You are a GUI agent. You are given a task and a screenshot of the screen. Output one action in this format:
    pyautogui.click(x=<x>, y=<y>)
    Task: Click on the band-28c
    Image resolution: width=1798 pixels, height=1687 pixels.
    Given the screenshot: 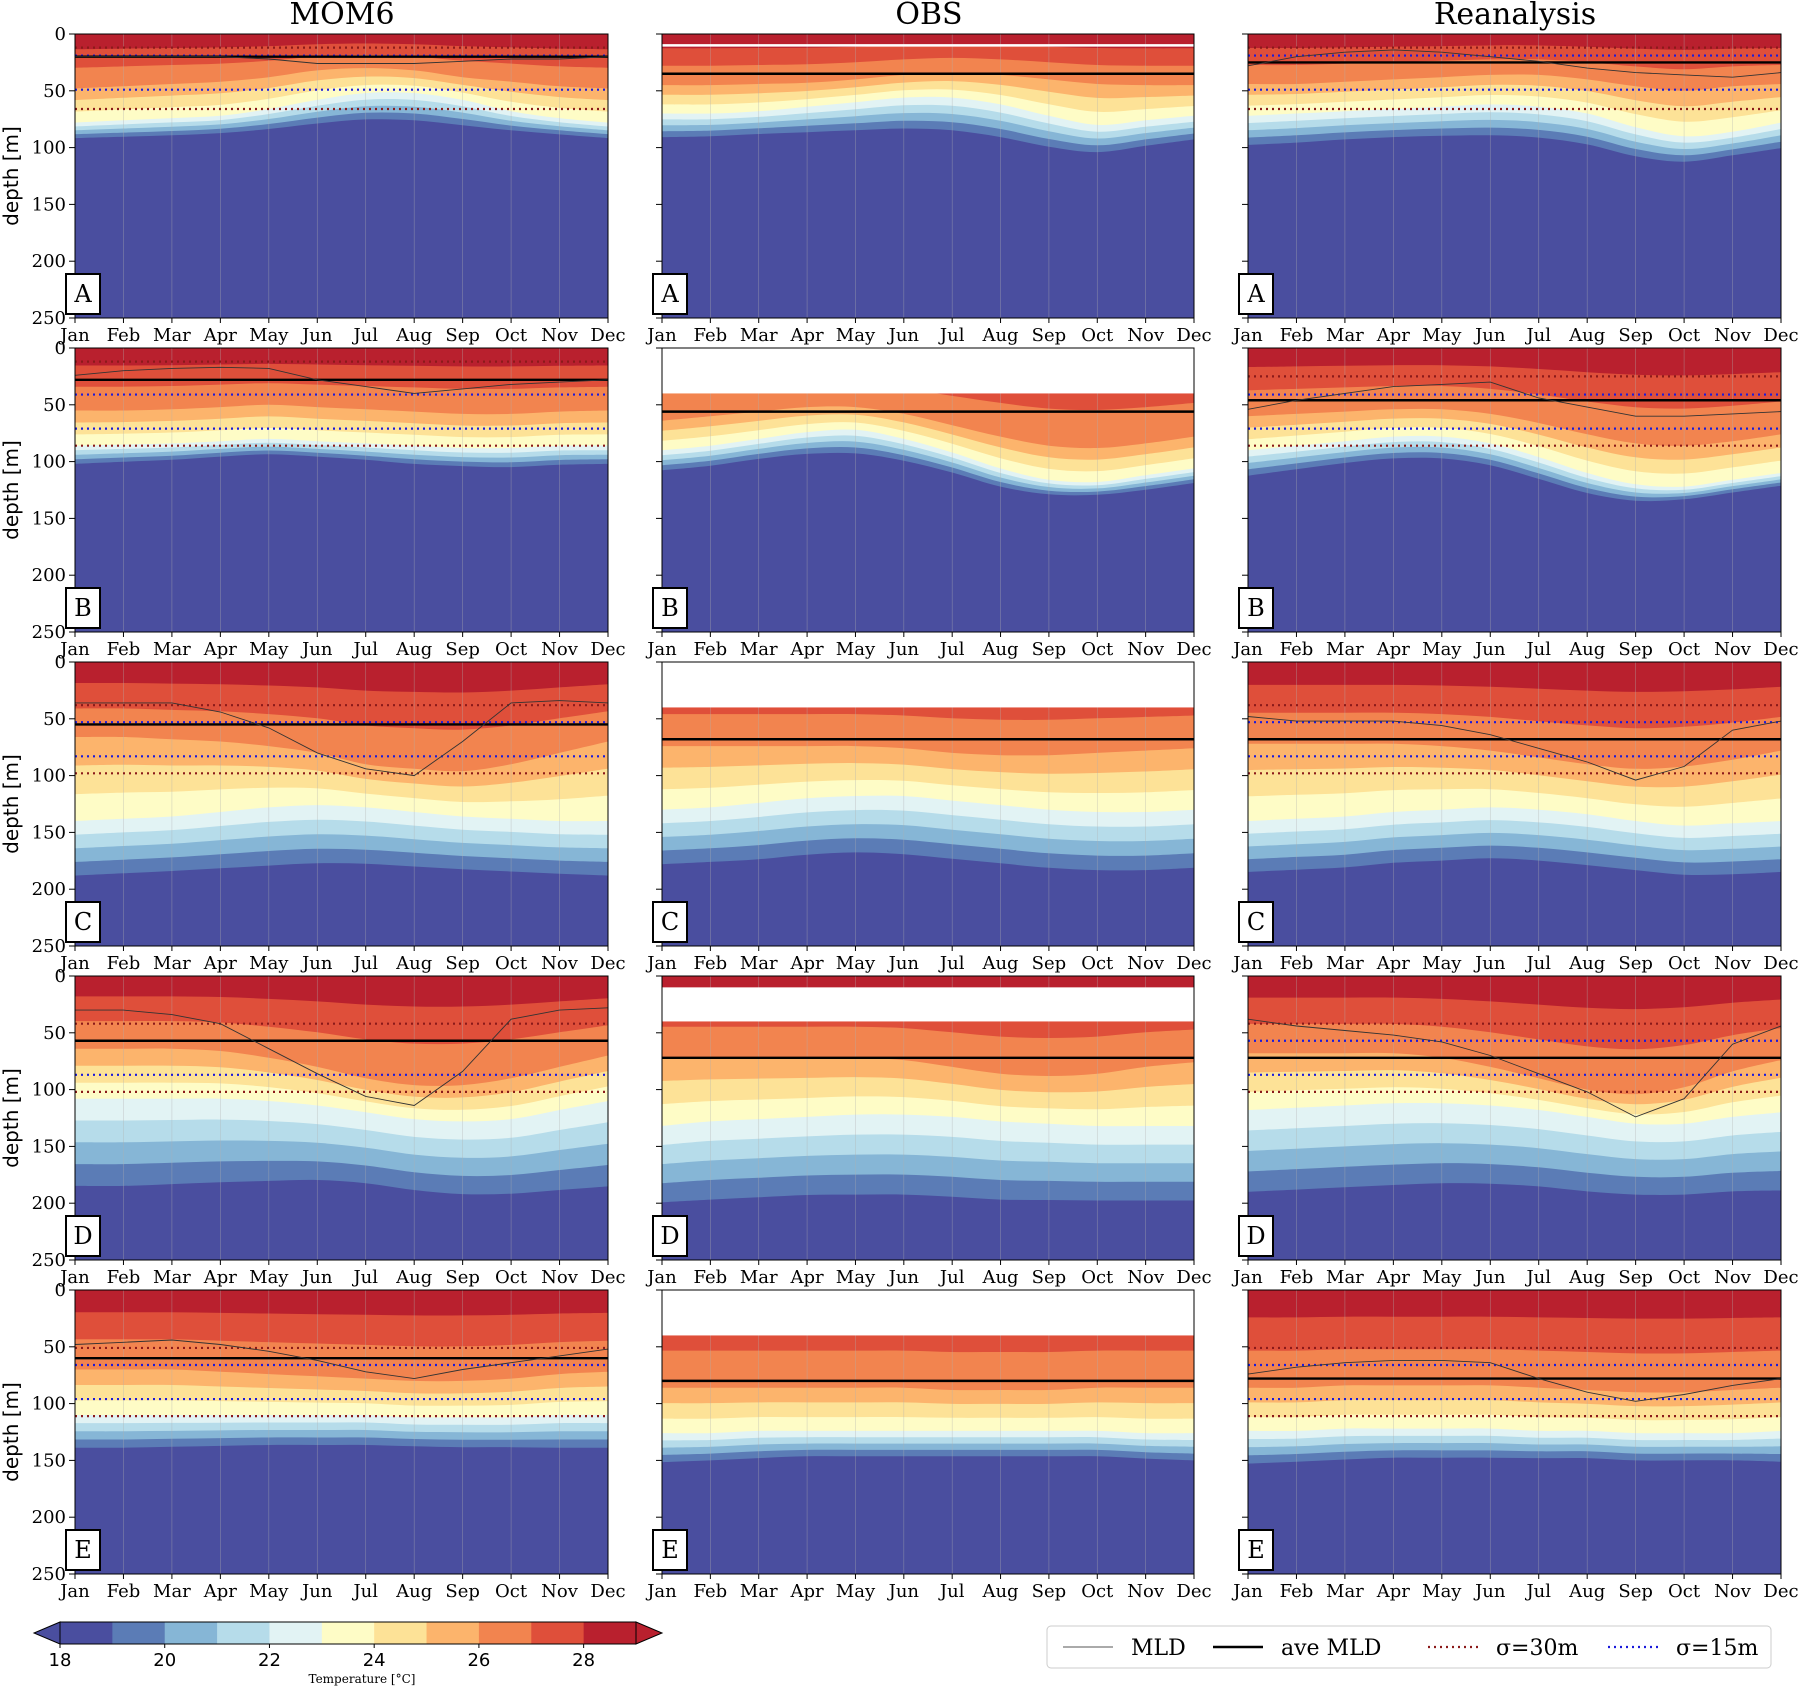 What is the action you would take?
    pyautogui.click(x=1514, y=42)
    